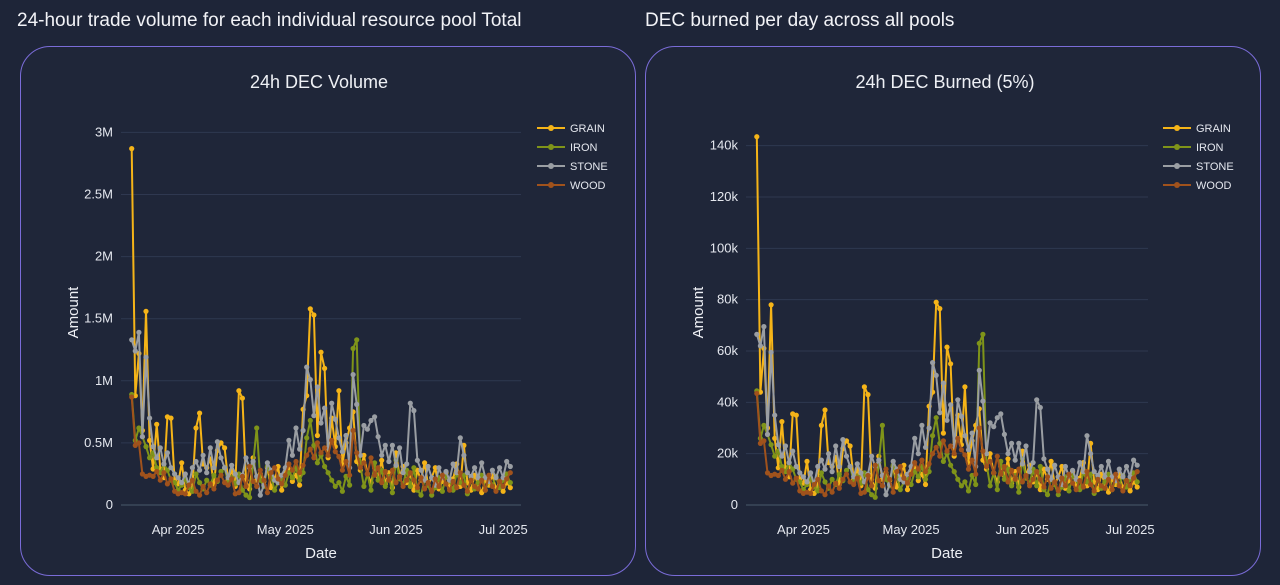 The image size is (1280, 585). I want to click on legend-item-wood: WOOD, so click(1197, 186).